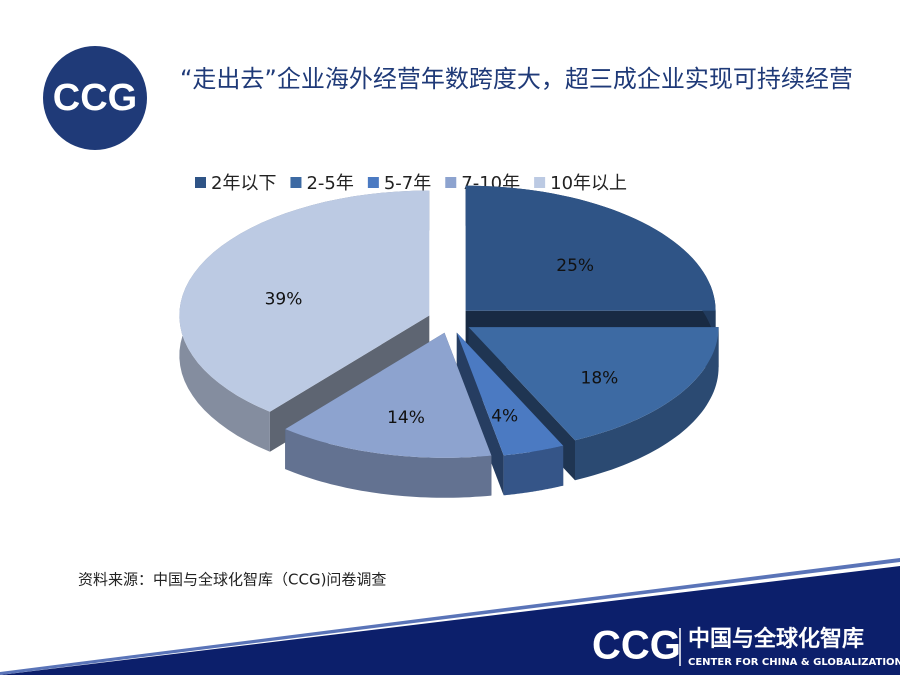 This screenshot has height=675, width=900. I want to click on footer-logo: CCG, so click(636, 646).